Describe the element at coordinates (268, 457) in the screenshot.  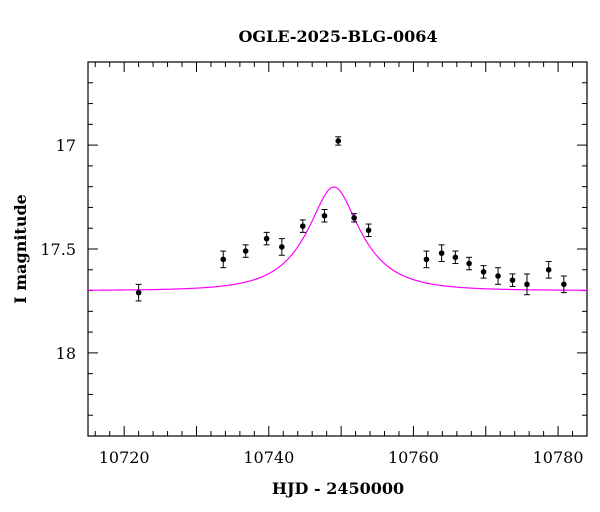
I see `x-tick-label: 10740` at that location.